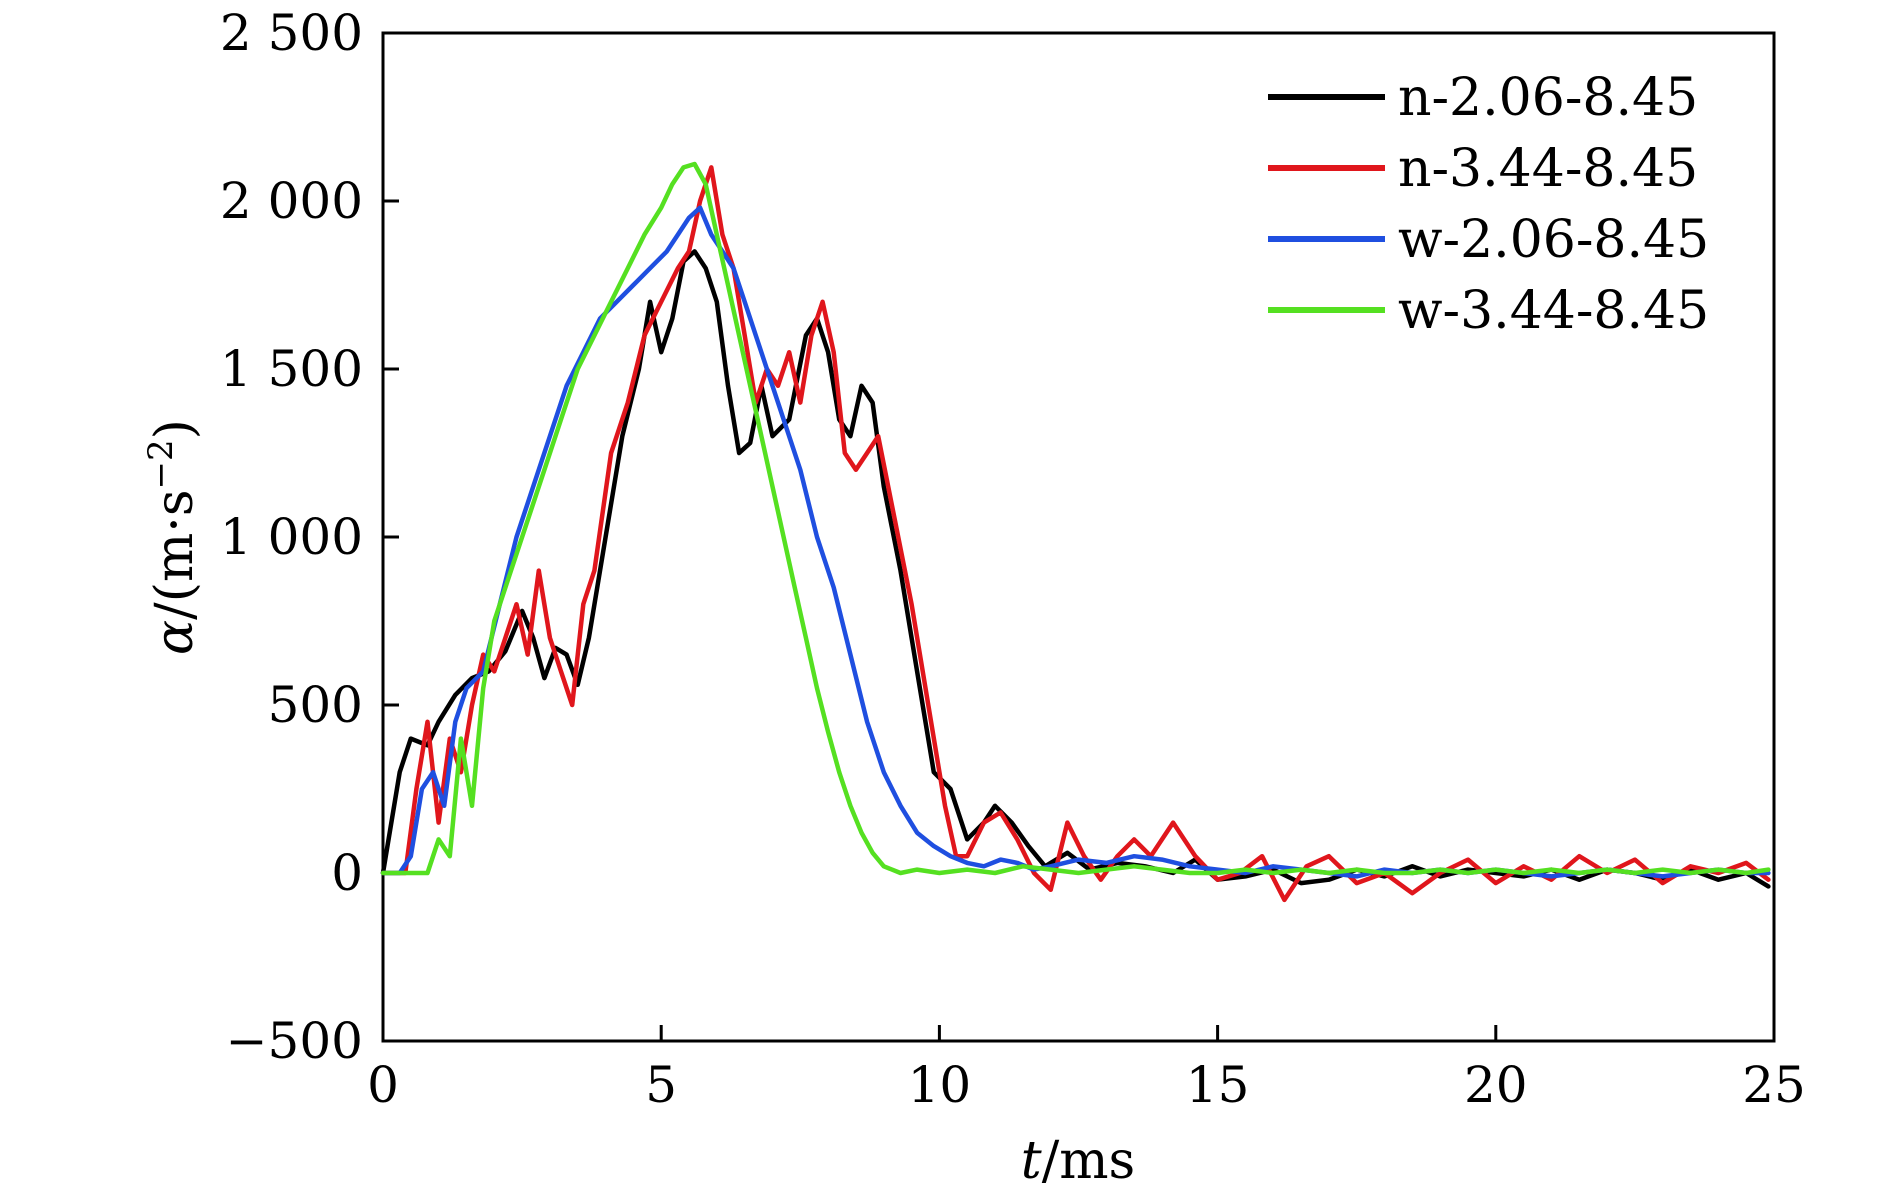  I want to click on y-axis-exponent: −2, so click(161, 464).